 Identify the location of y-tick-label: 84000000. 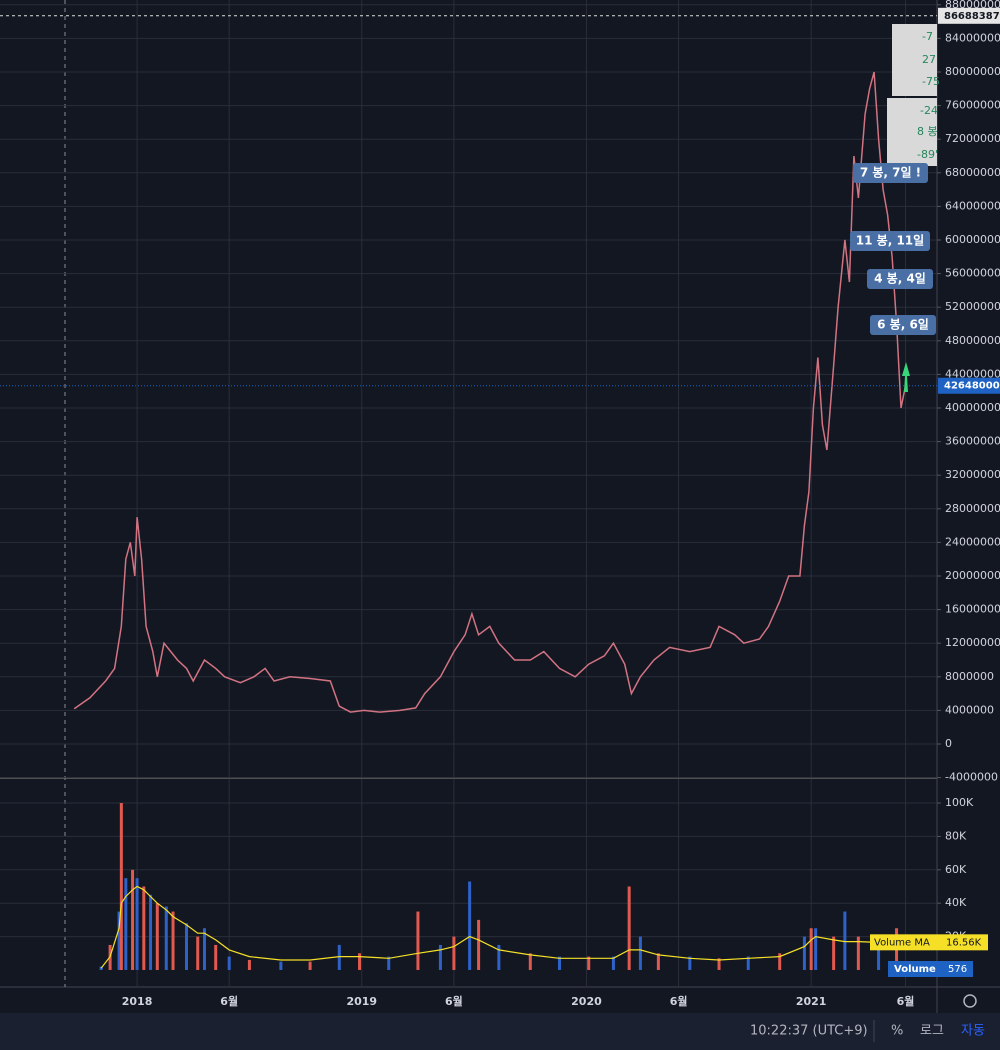
(972, 37).